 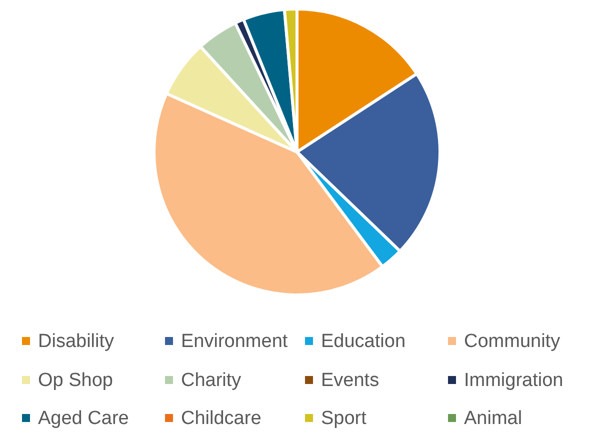 I want to click on legend-label: Childcare, so click(x=221, y=419).